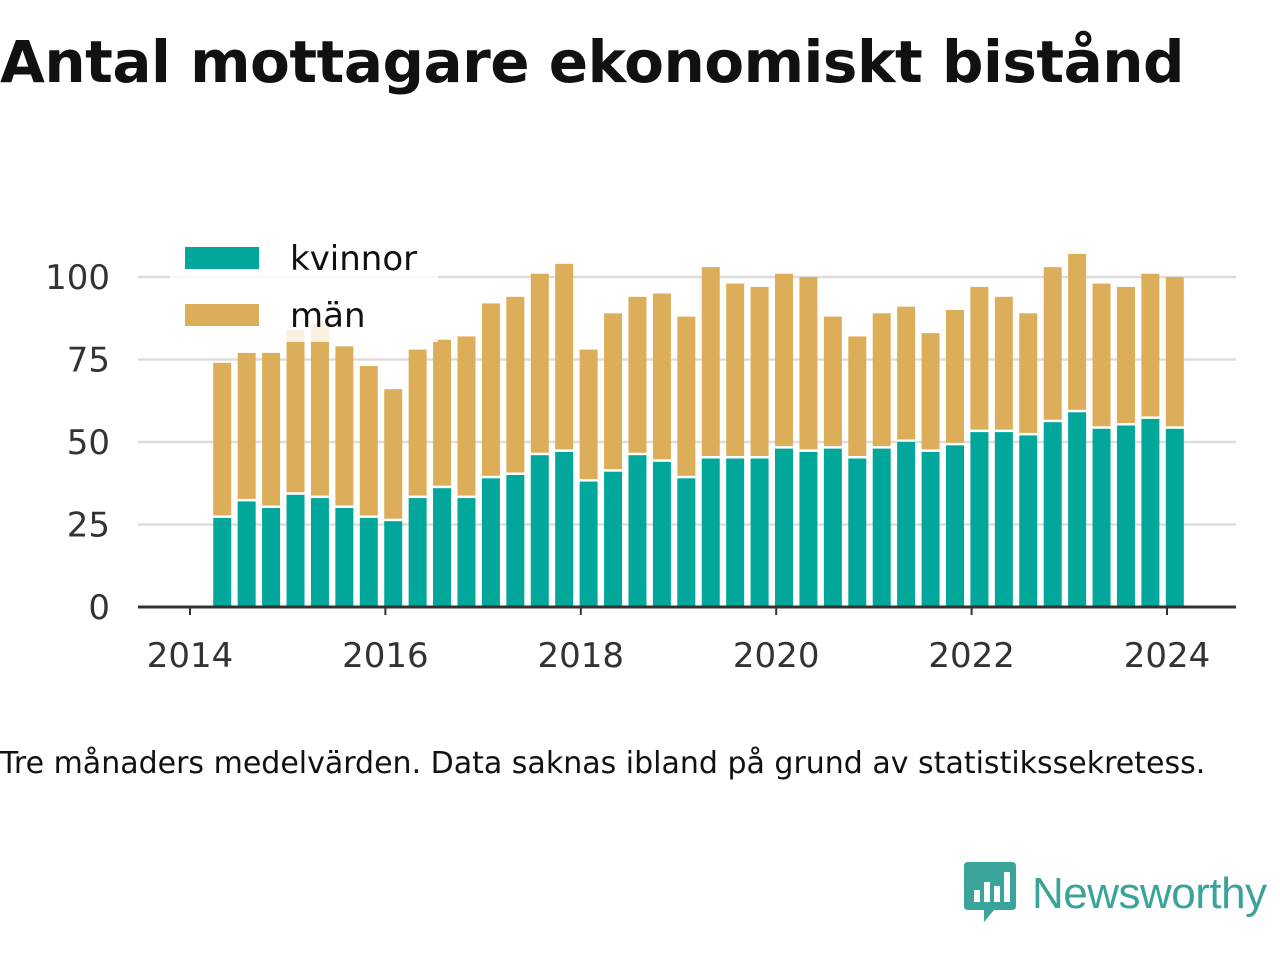 This screenshot has height=960, width=1280. What do you see at coordinates (353, 259) in the screenshot?
I see `legend-label-kvinnor: kvinnor` at bounding box center [353, 259].